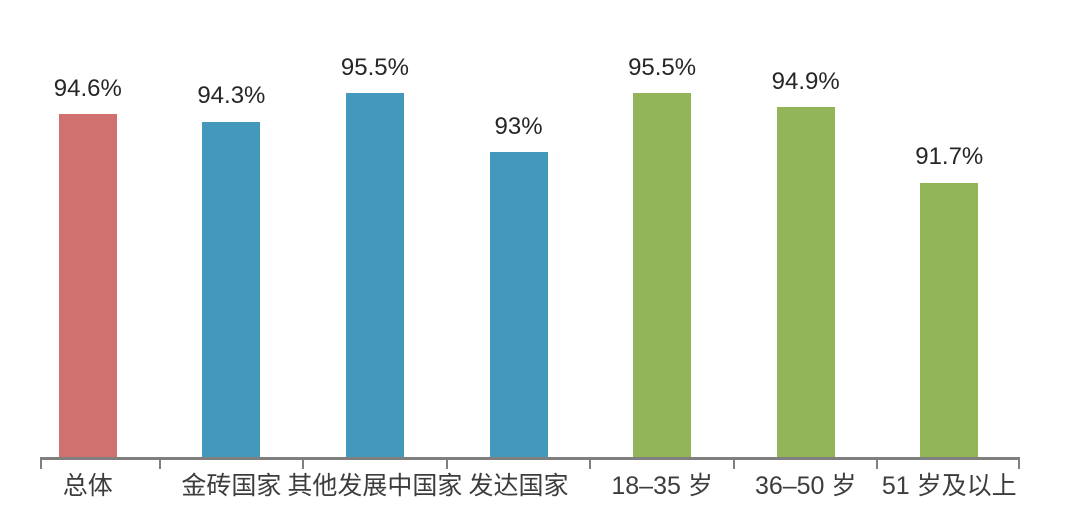 The width and height of the screenshot is (1080, 530). What do you see at coordinates (231, 486) in the screenshot?
I see `x-axis-label: 金砖国家` at bounding box center [231, 486].